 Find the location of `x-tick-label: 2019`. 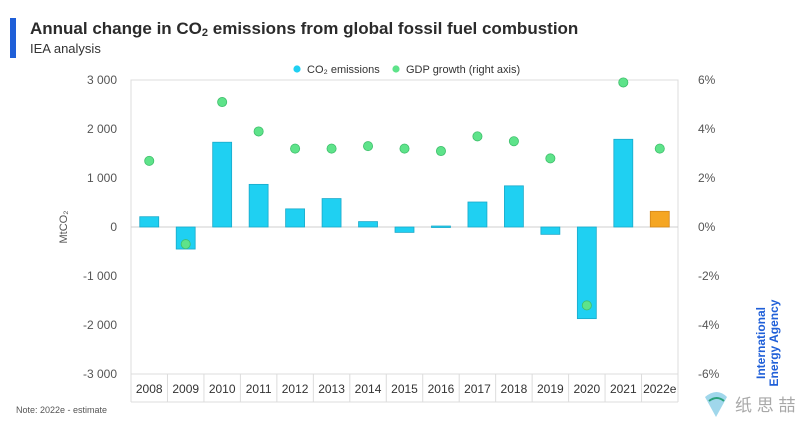

x-tick-label: 2019 is located at coordinates (550, 389).